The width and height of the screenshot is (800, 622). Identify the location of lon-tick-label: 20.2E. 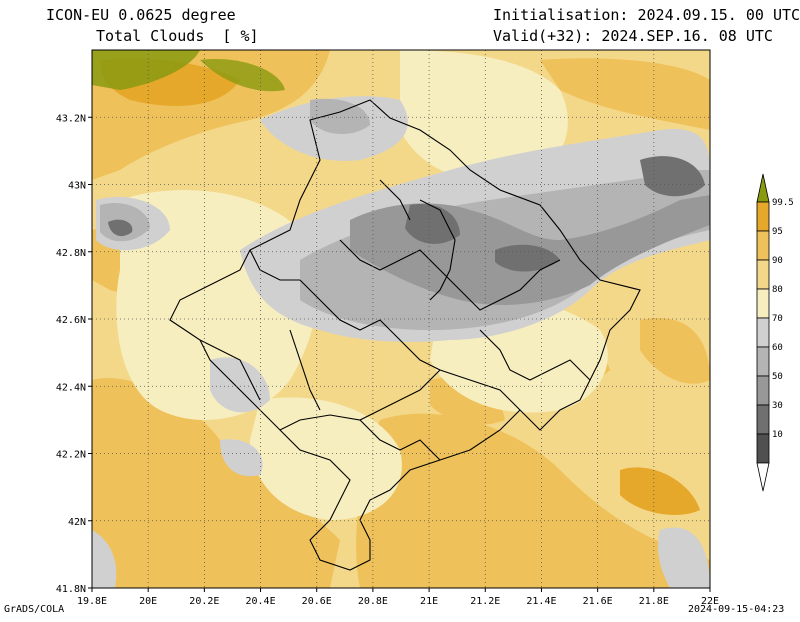
(204, 601).